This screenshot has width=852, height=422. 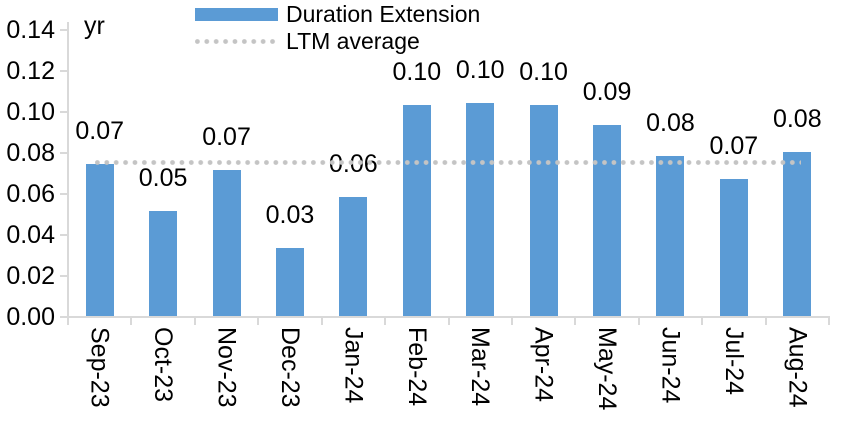 What do you see at coordinates (543, 365) in the screenshot?
I see `x-axis-tick-label: Apr-24` at bounding box center [543, 365].